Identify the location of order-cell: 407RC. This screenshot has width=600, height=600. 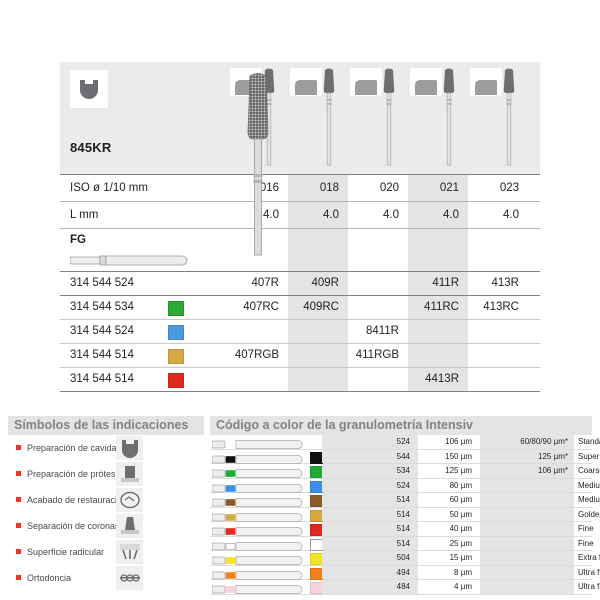
(261, 307).